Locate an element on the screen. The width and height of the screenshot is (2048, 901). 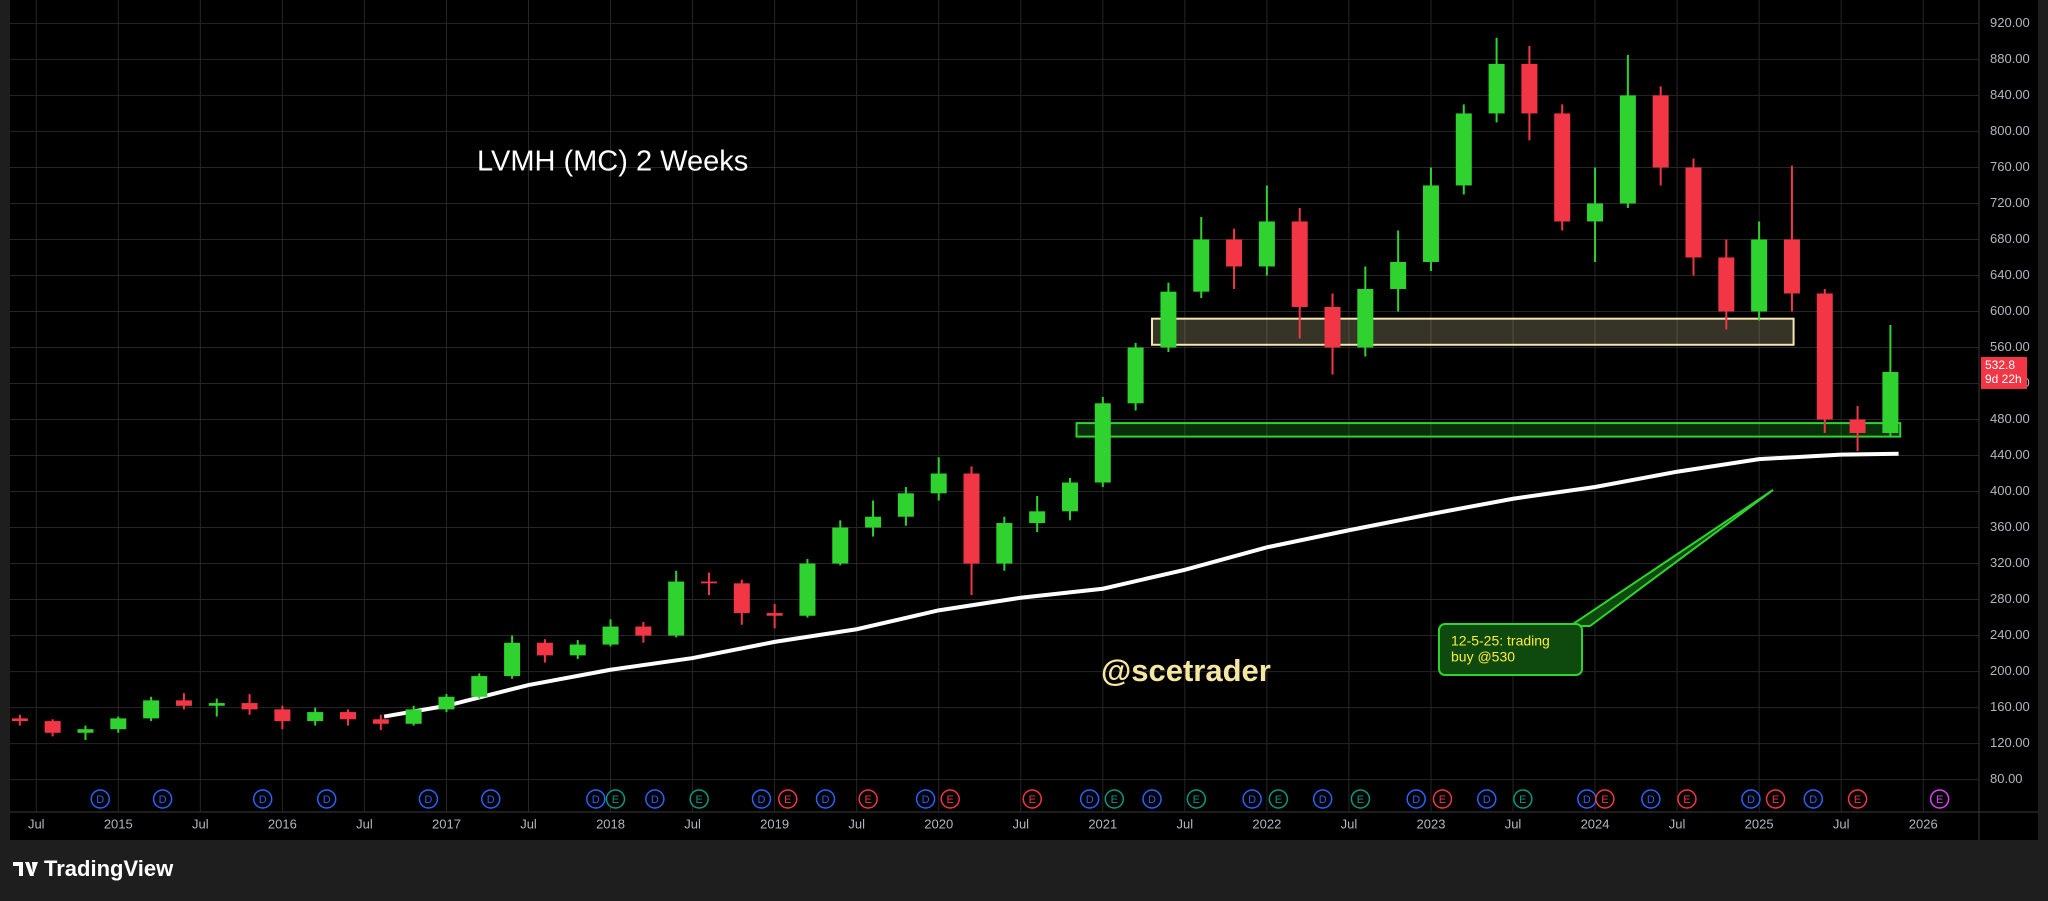
y-tick-label: 720.00 is located at coordinates (2010, 202).